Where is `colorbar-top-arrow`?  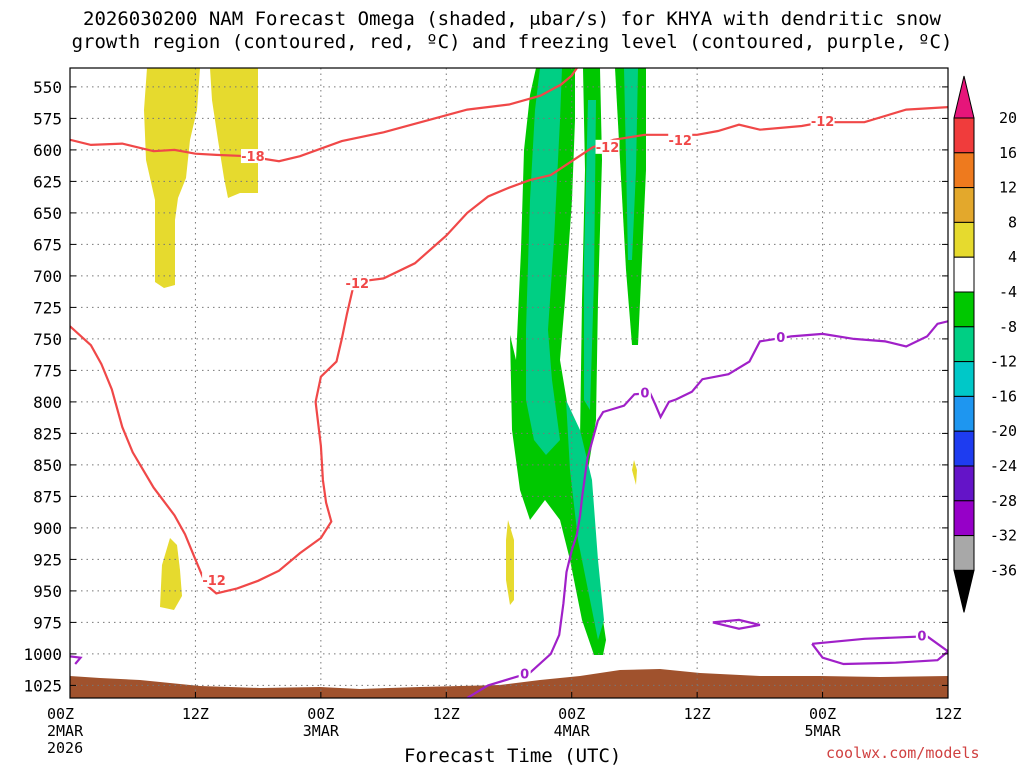
colorbar-top-arrow is located at coordinates (964, 97).